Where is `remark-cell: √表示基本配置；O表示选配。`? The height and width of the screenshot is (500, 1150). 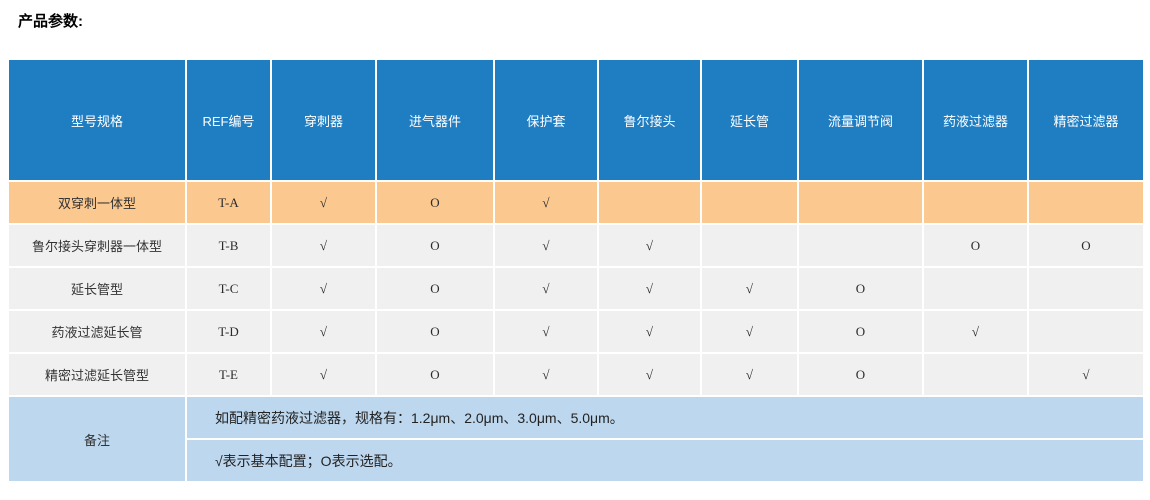
remark-cell: √表示基本配置；O表示选配。 is located at coordinates (665, 460).